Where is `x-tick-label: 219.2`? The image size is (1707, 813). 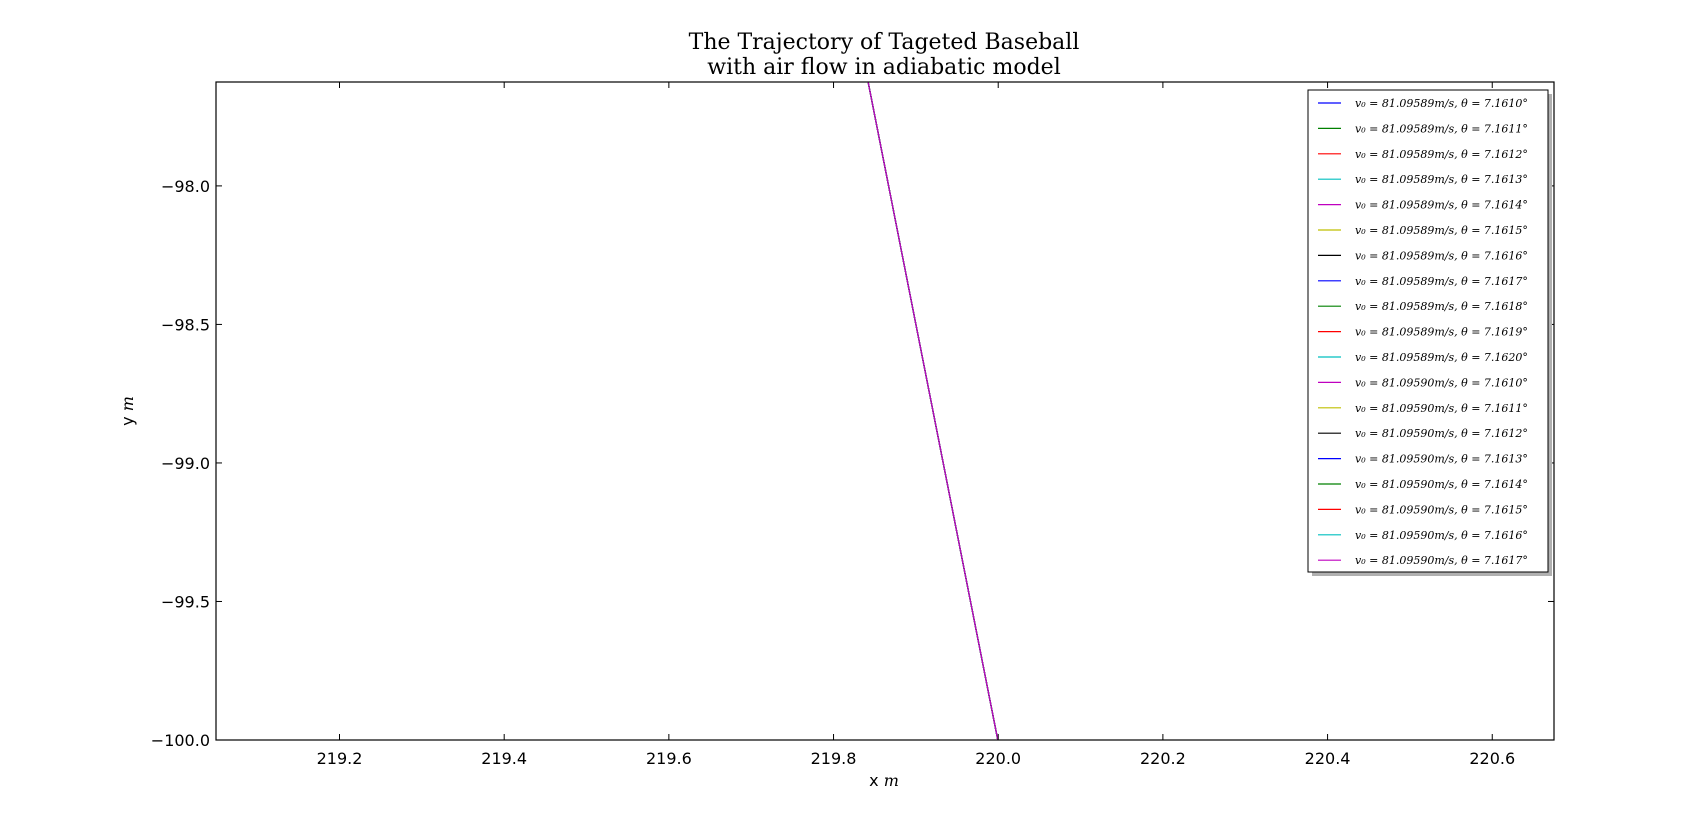
x-tick-label: 219.2 is located at coordinates (340, 758).